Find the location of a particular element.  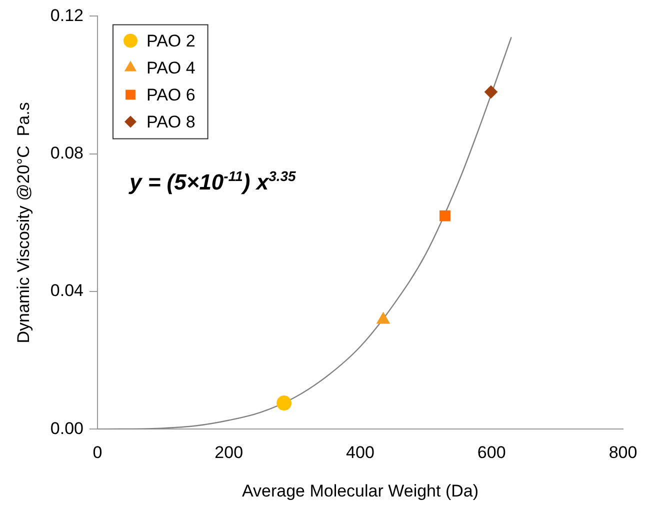

x-tick-label: 600 is located at coordinates (491, 452).